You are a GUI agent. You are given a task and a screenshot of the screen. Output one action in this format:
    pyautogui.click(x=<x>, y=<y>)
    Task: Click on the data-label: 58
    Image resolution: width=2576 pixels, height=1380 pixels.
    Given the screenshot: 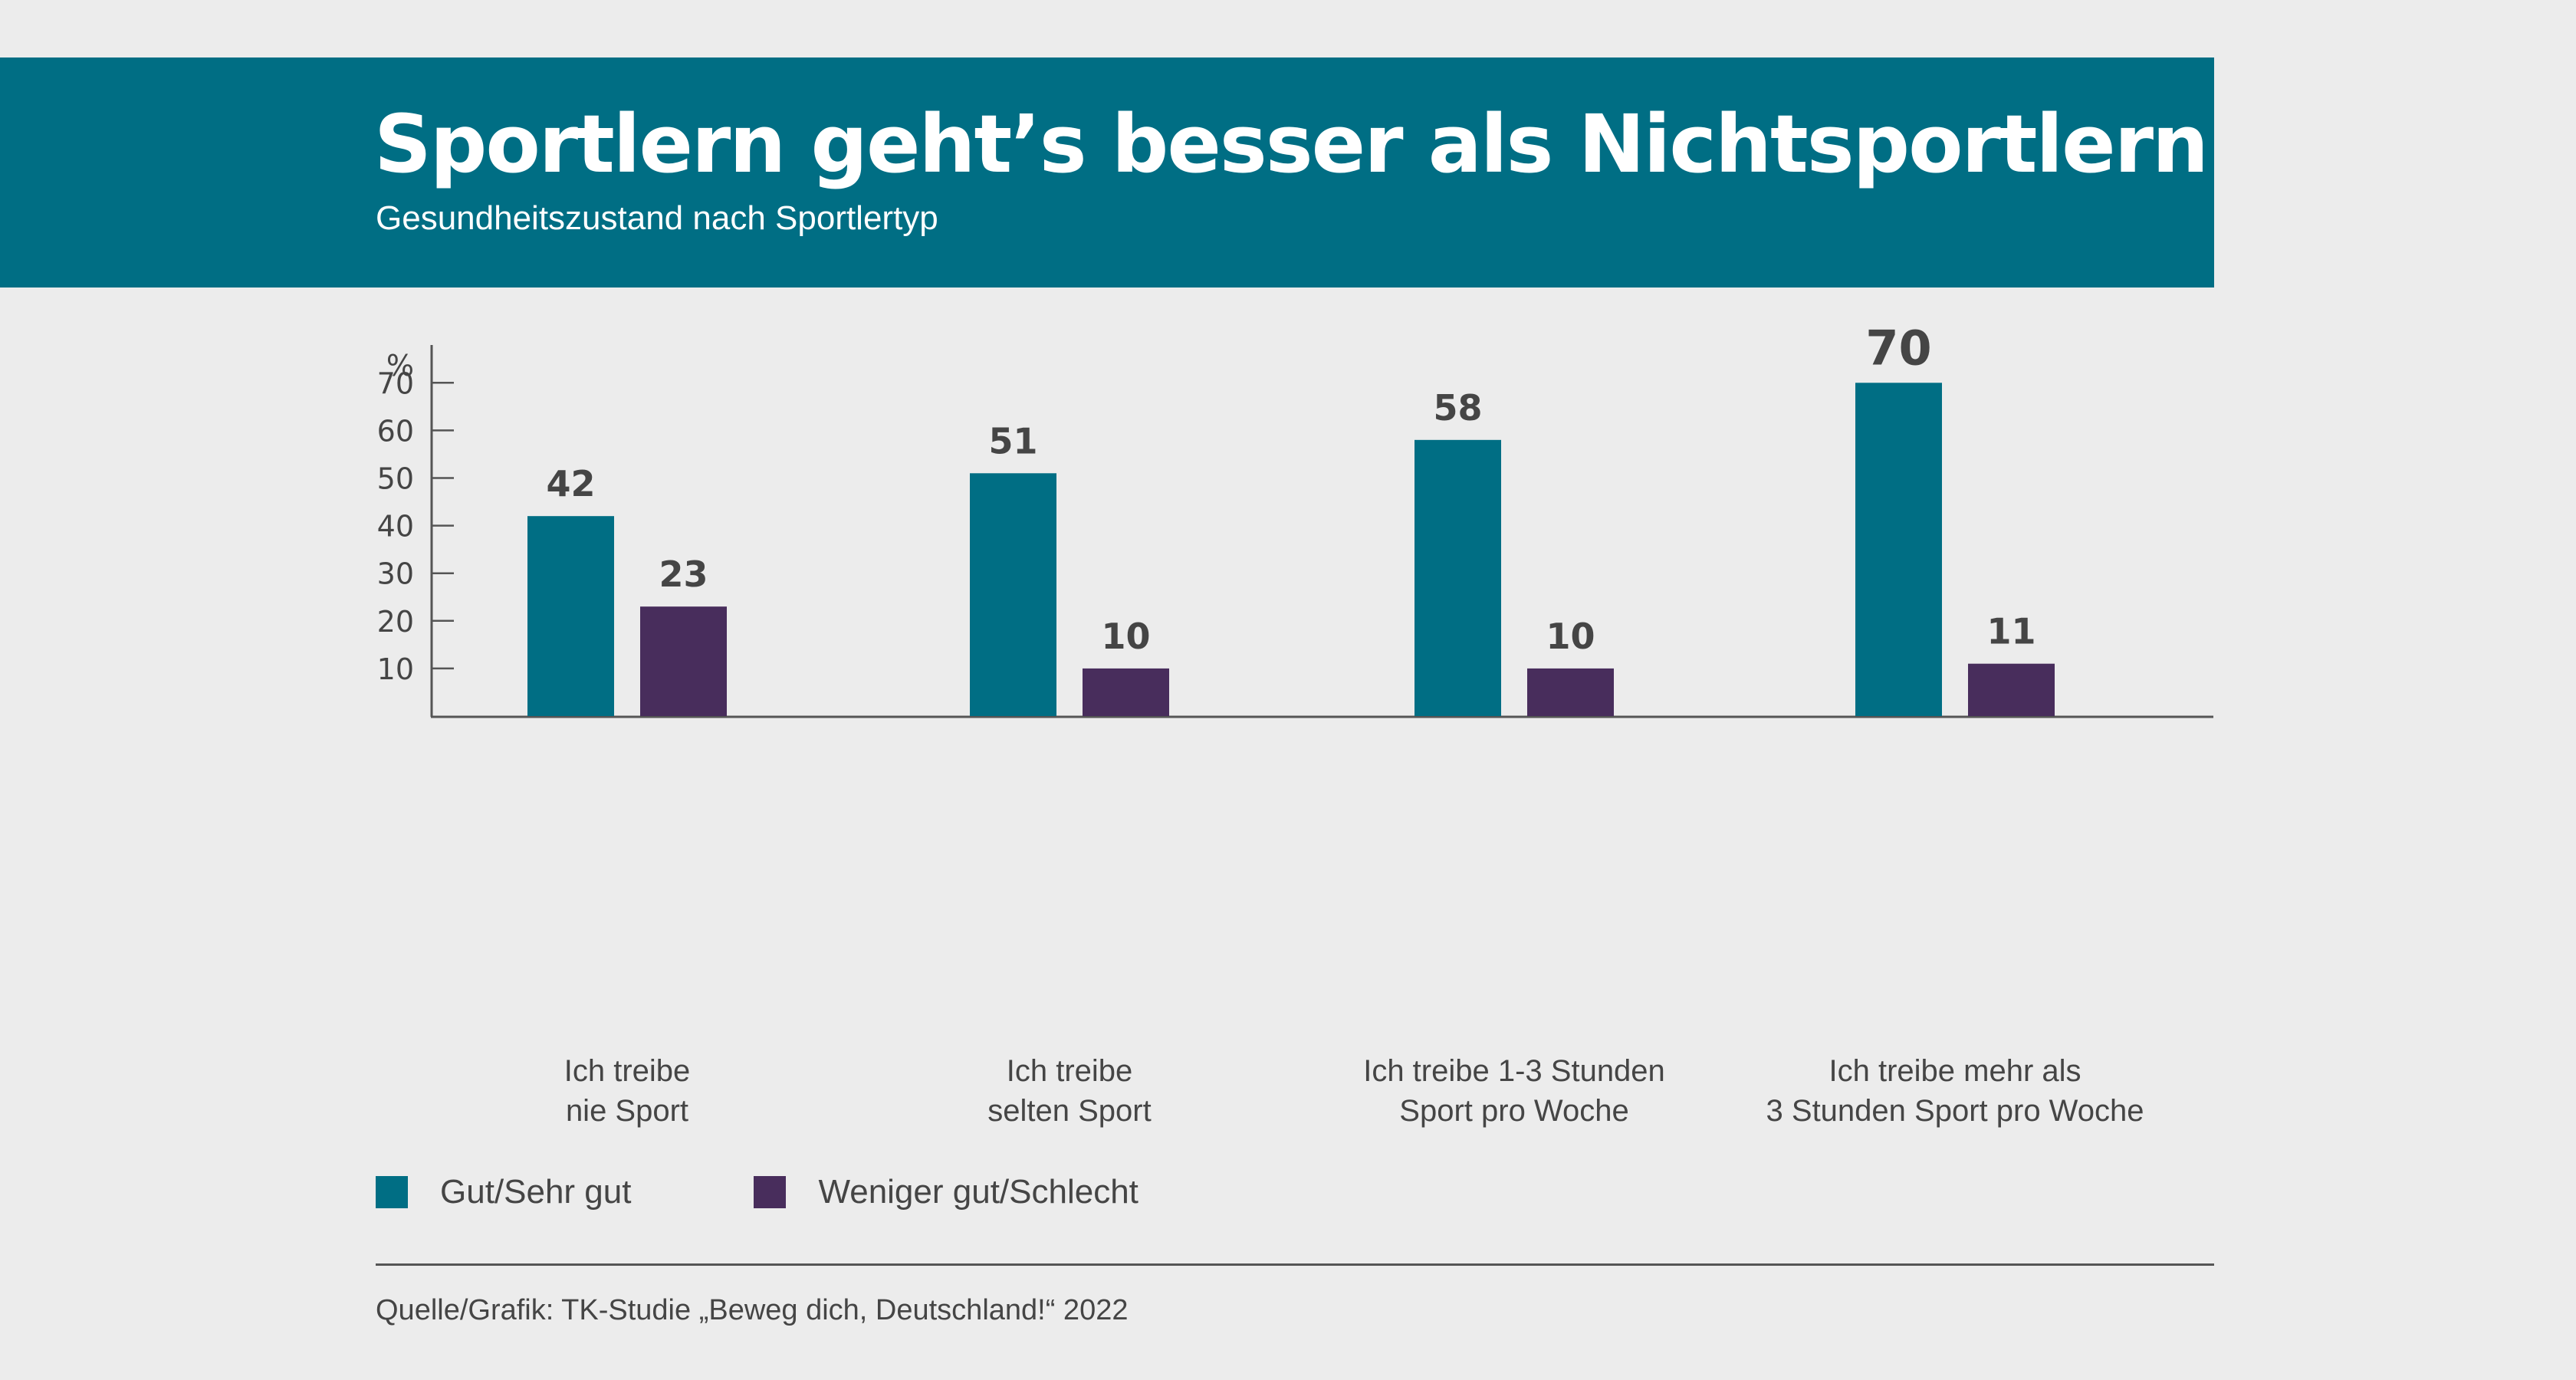 What is the action you would take?
    pyautogui.click(x=1458, y=408)
    